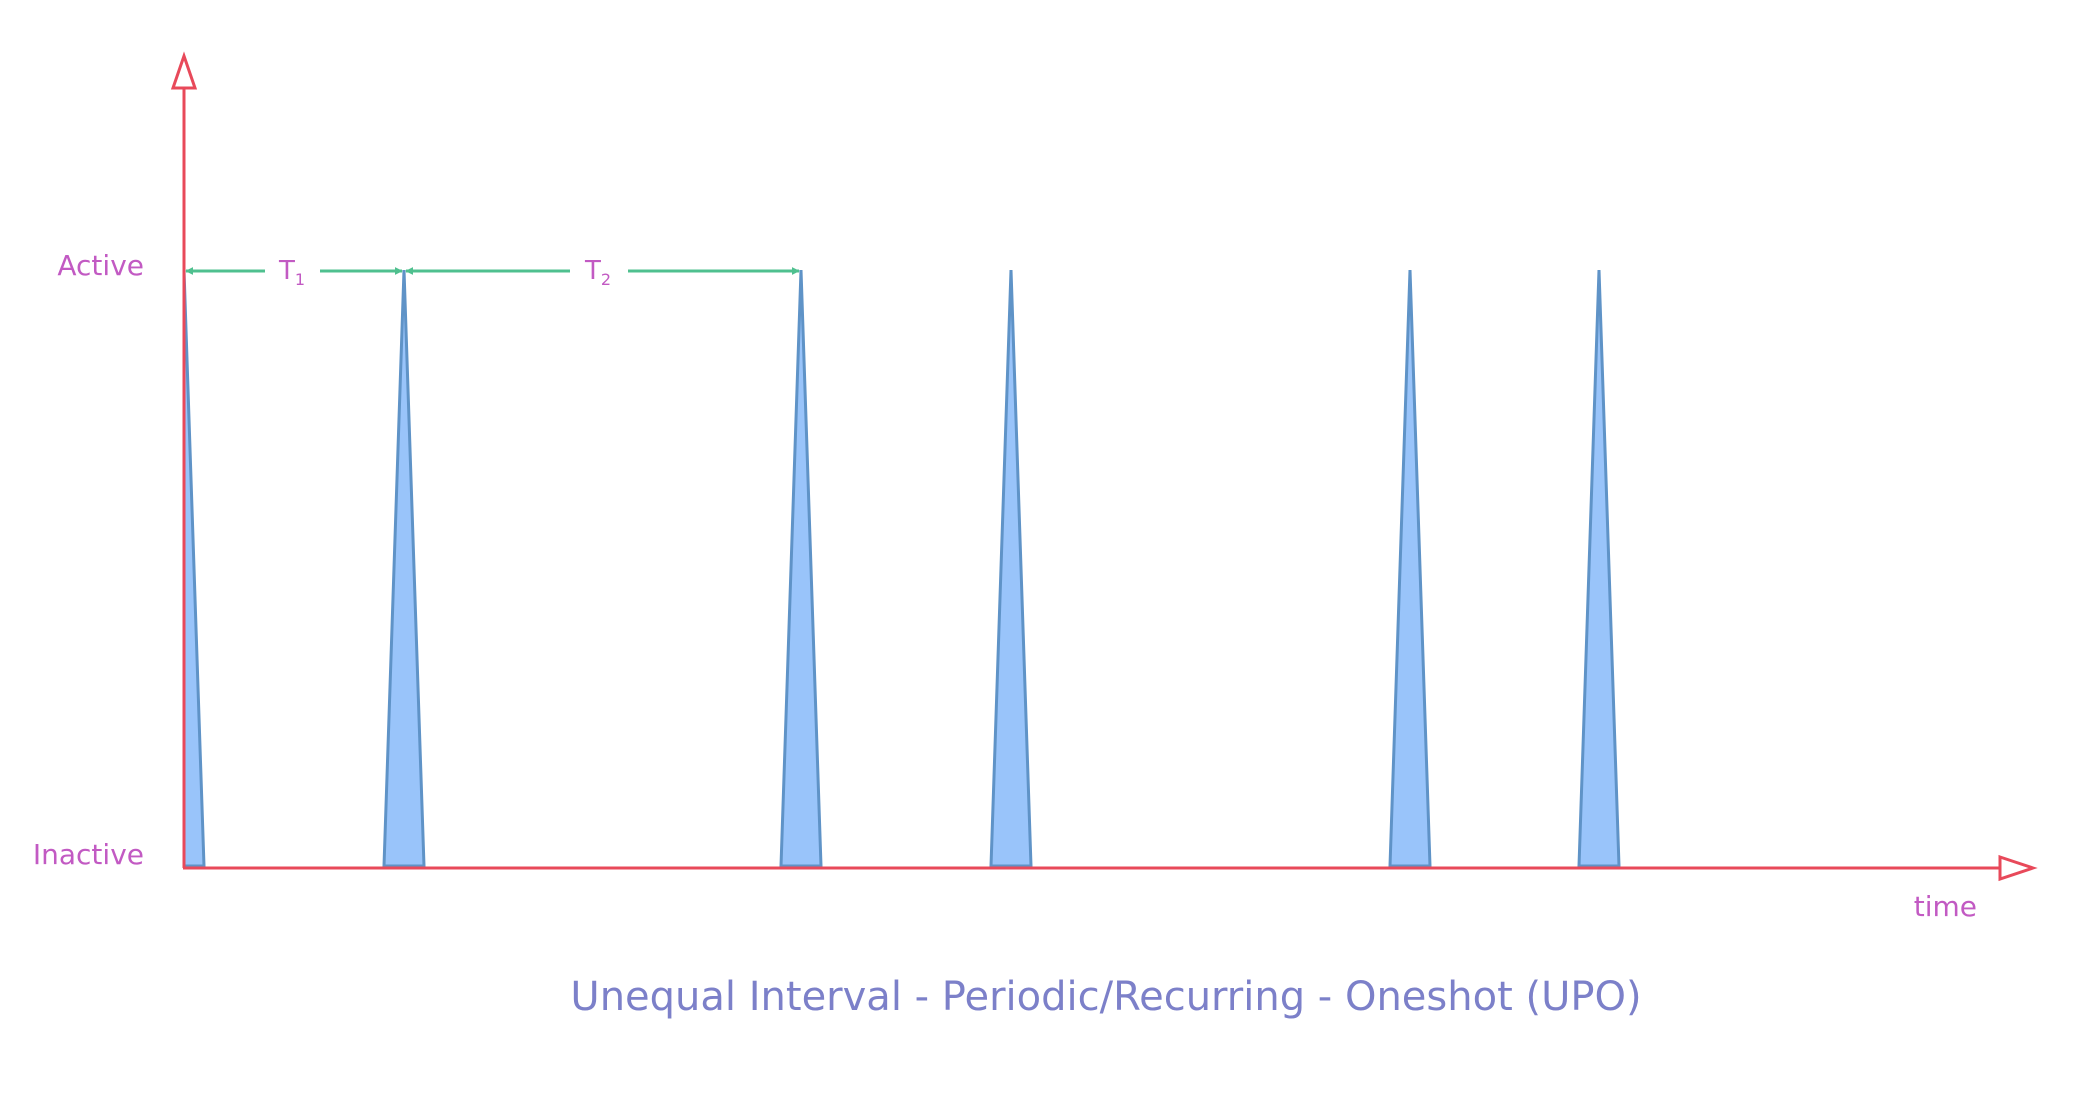  What do you see at coordinates (100, 265) in the screenshot?
I see `y-label-active: Active` at bounding box center [100, 265].